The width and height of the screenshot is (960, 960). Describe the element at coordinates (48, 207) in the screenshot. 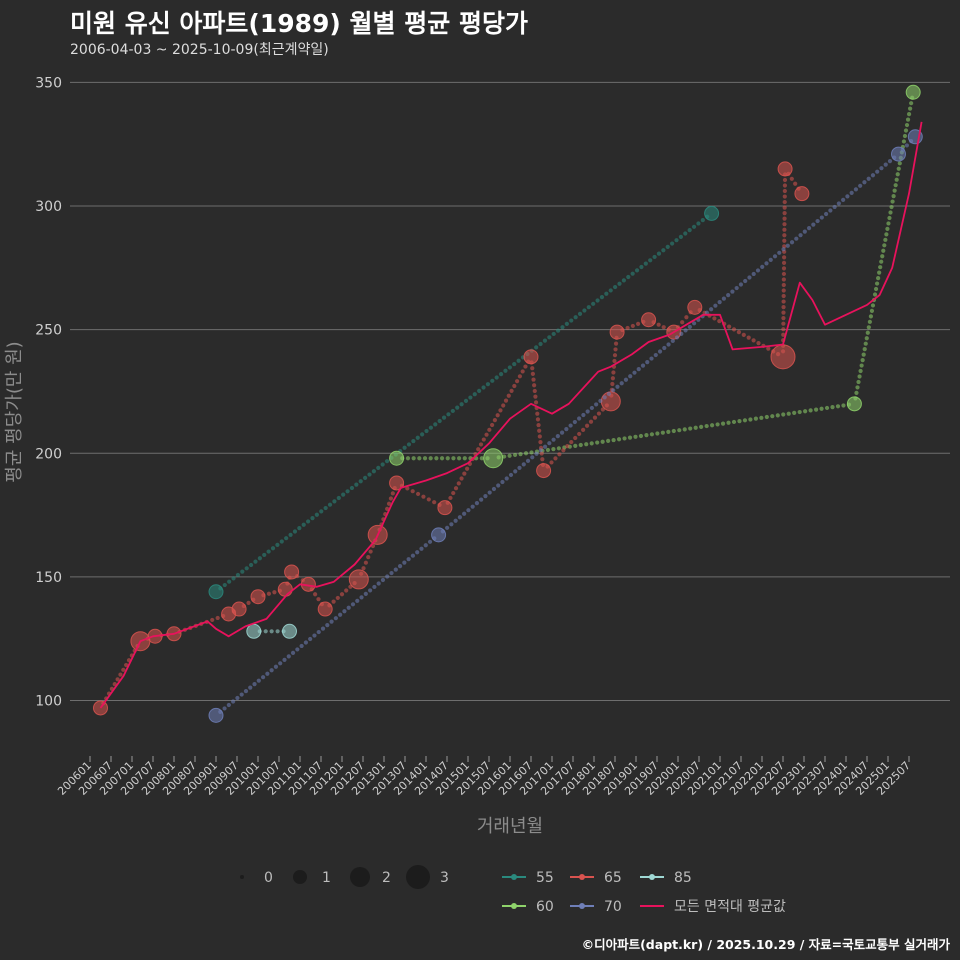

I see `y-tick-label: 300` at that location.